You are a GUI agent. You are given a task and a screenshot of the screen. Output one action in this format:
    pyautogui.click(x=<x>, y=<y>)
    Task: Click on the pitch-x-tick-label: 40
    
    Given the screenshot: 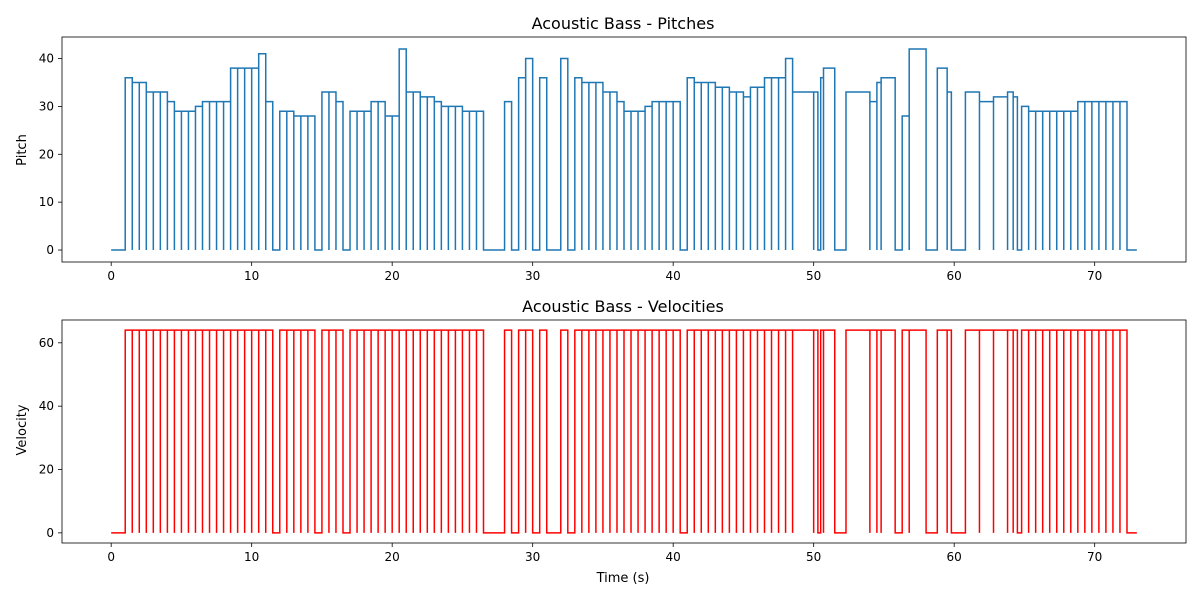 What is the action you would take?
    pyautogui.click(x=673, y=276)
    